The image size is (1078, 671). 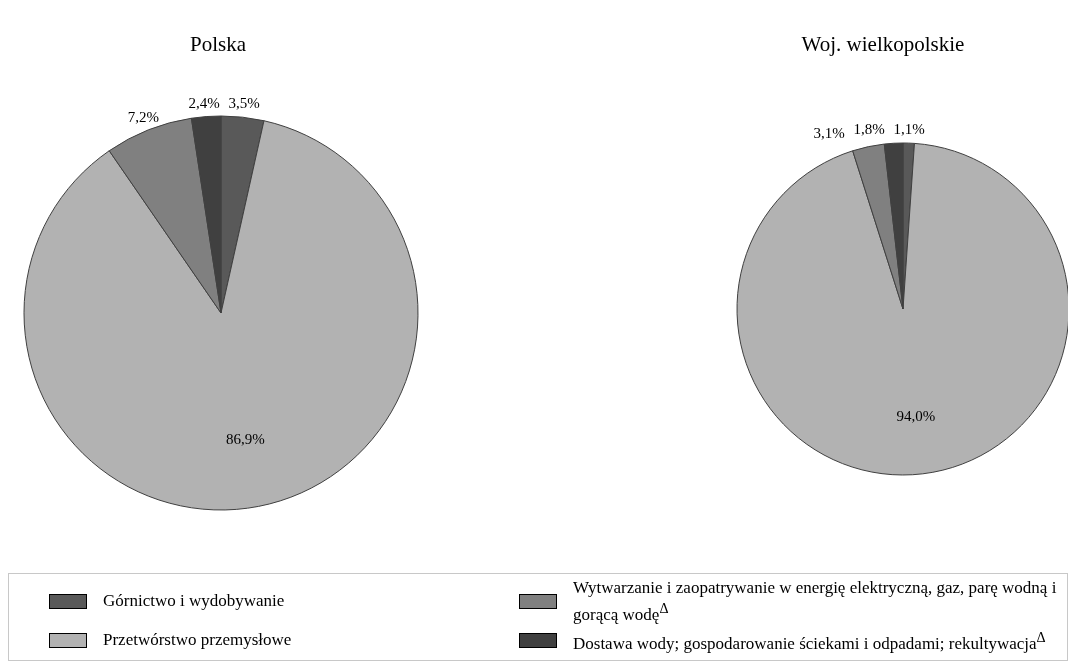 What do you see at coordinates (143, 116) in the screenshot?
I see `data-label: 7,2%` at bounding box center [143, 116].